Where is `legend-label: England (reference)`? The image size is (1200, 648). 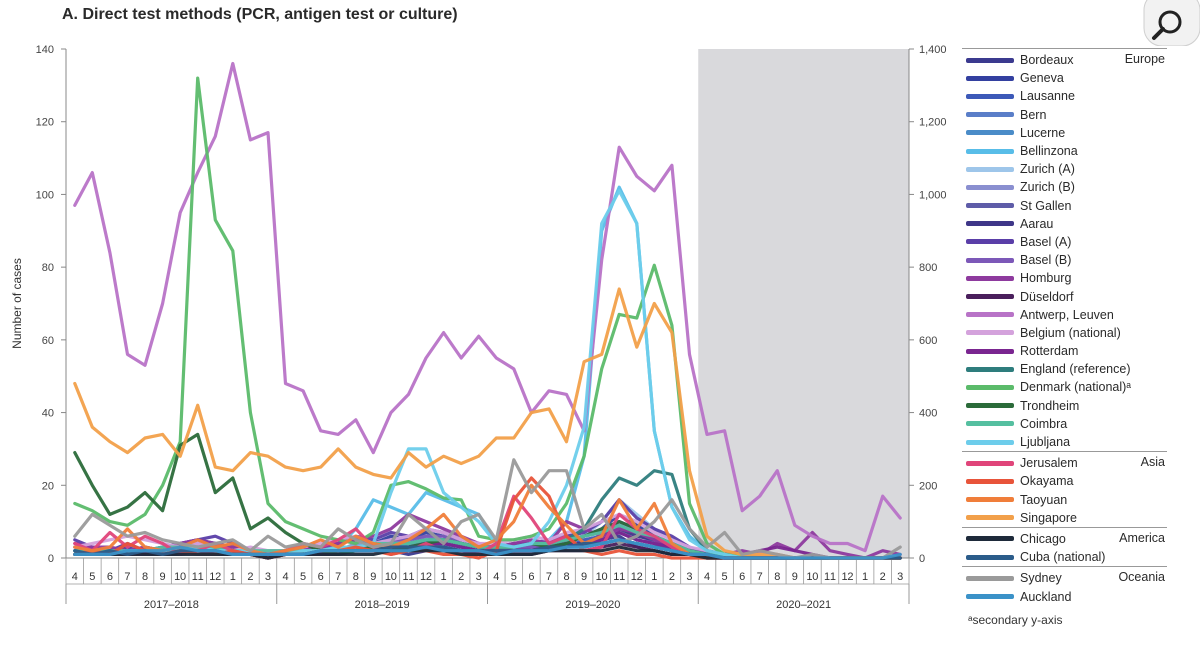
legend-label: England (reference) is located at coordinates (1075, 369).